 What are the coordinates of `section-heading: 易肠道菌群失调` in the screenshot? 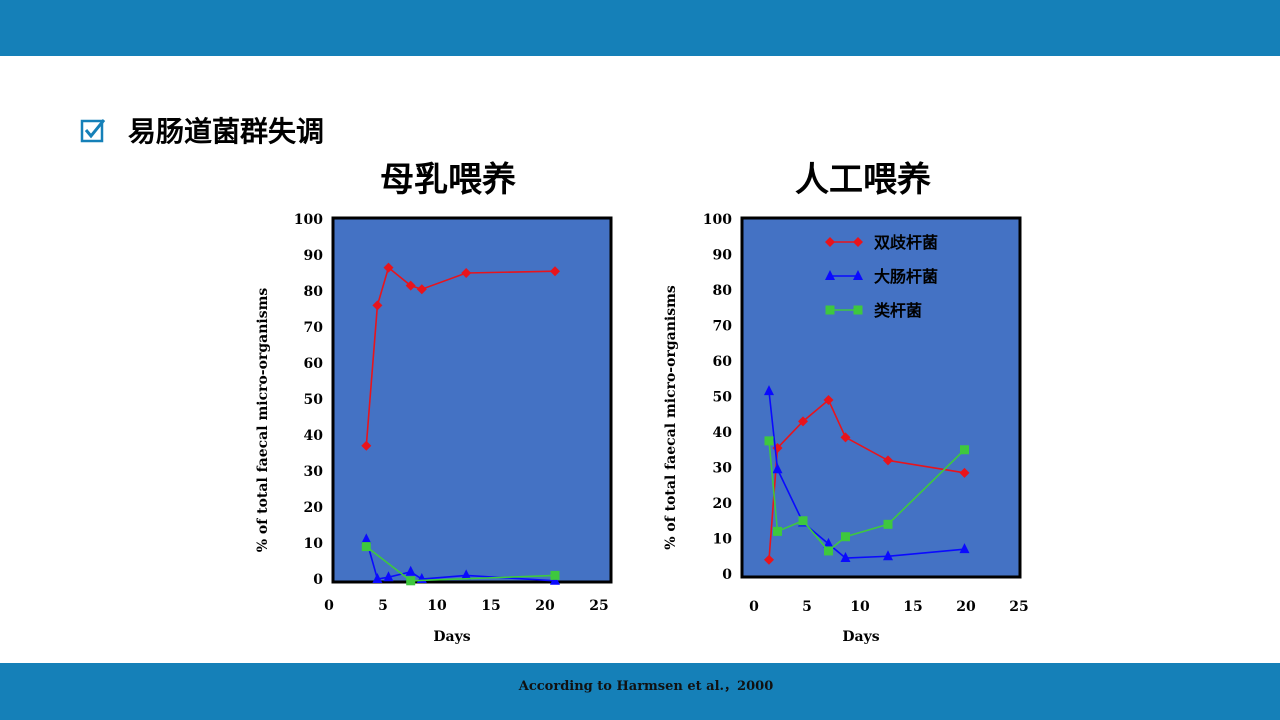 It's located at (202, 130).